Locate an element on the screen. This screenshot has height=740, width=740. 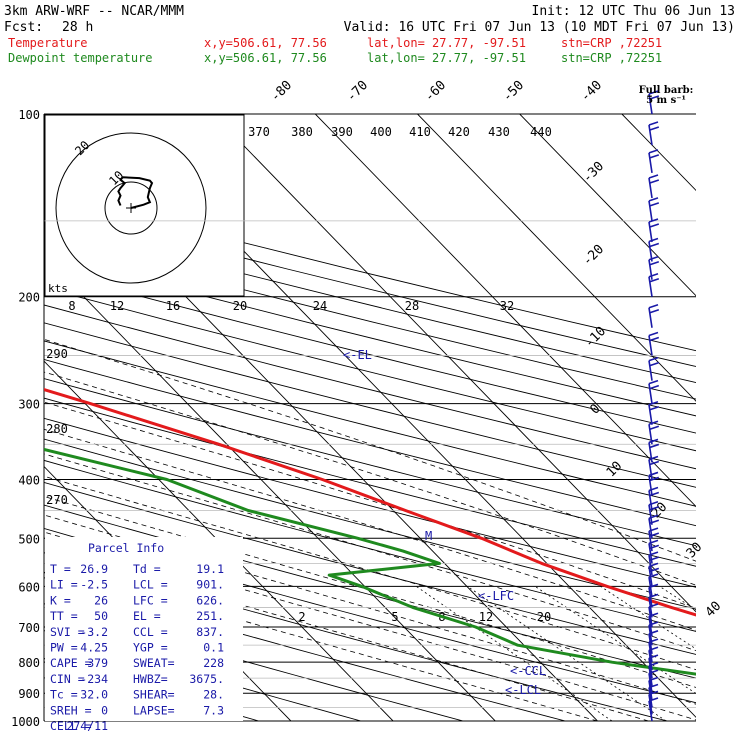
theta-e-label: 16 is located at coordinates (173, 306).